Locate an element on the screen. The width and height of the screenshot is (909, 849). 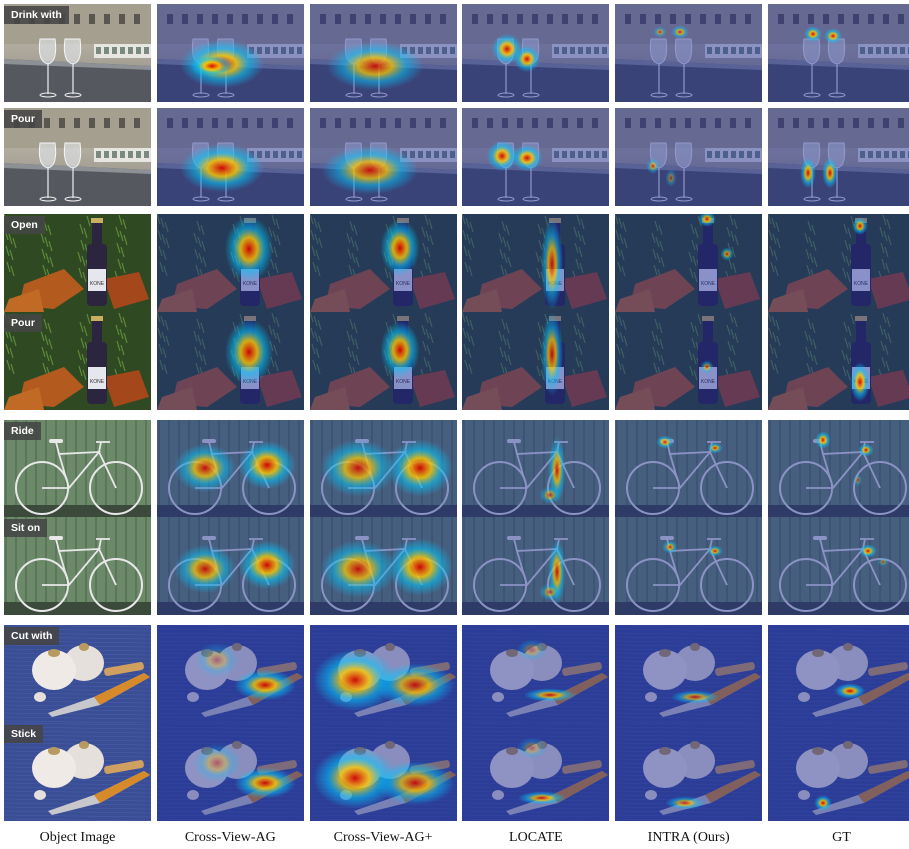
column-label: LOCATE is located at coordinates (536, 837).